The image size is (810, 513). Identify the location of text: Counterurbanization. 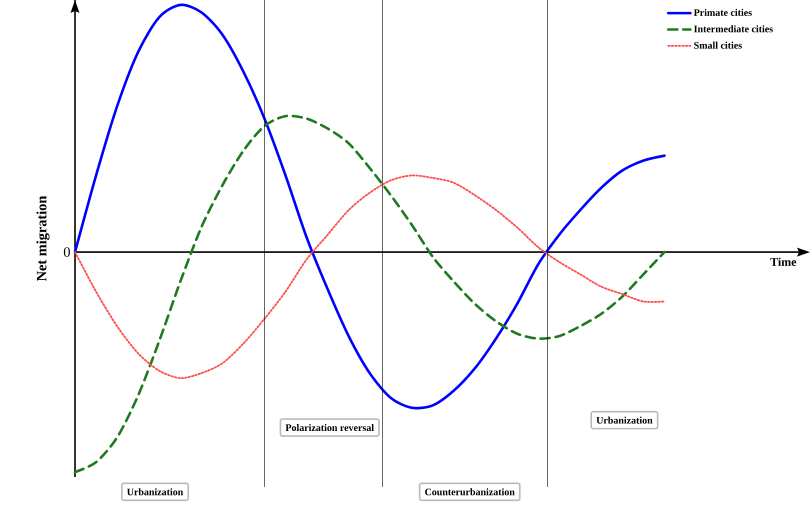
(470, 492).